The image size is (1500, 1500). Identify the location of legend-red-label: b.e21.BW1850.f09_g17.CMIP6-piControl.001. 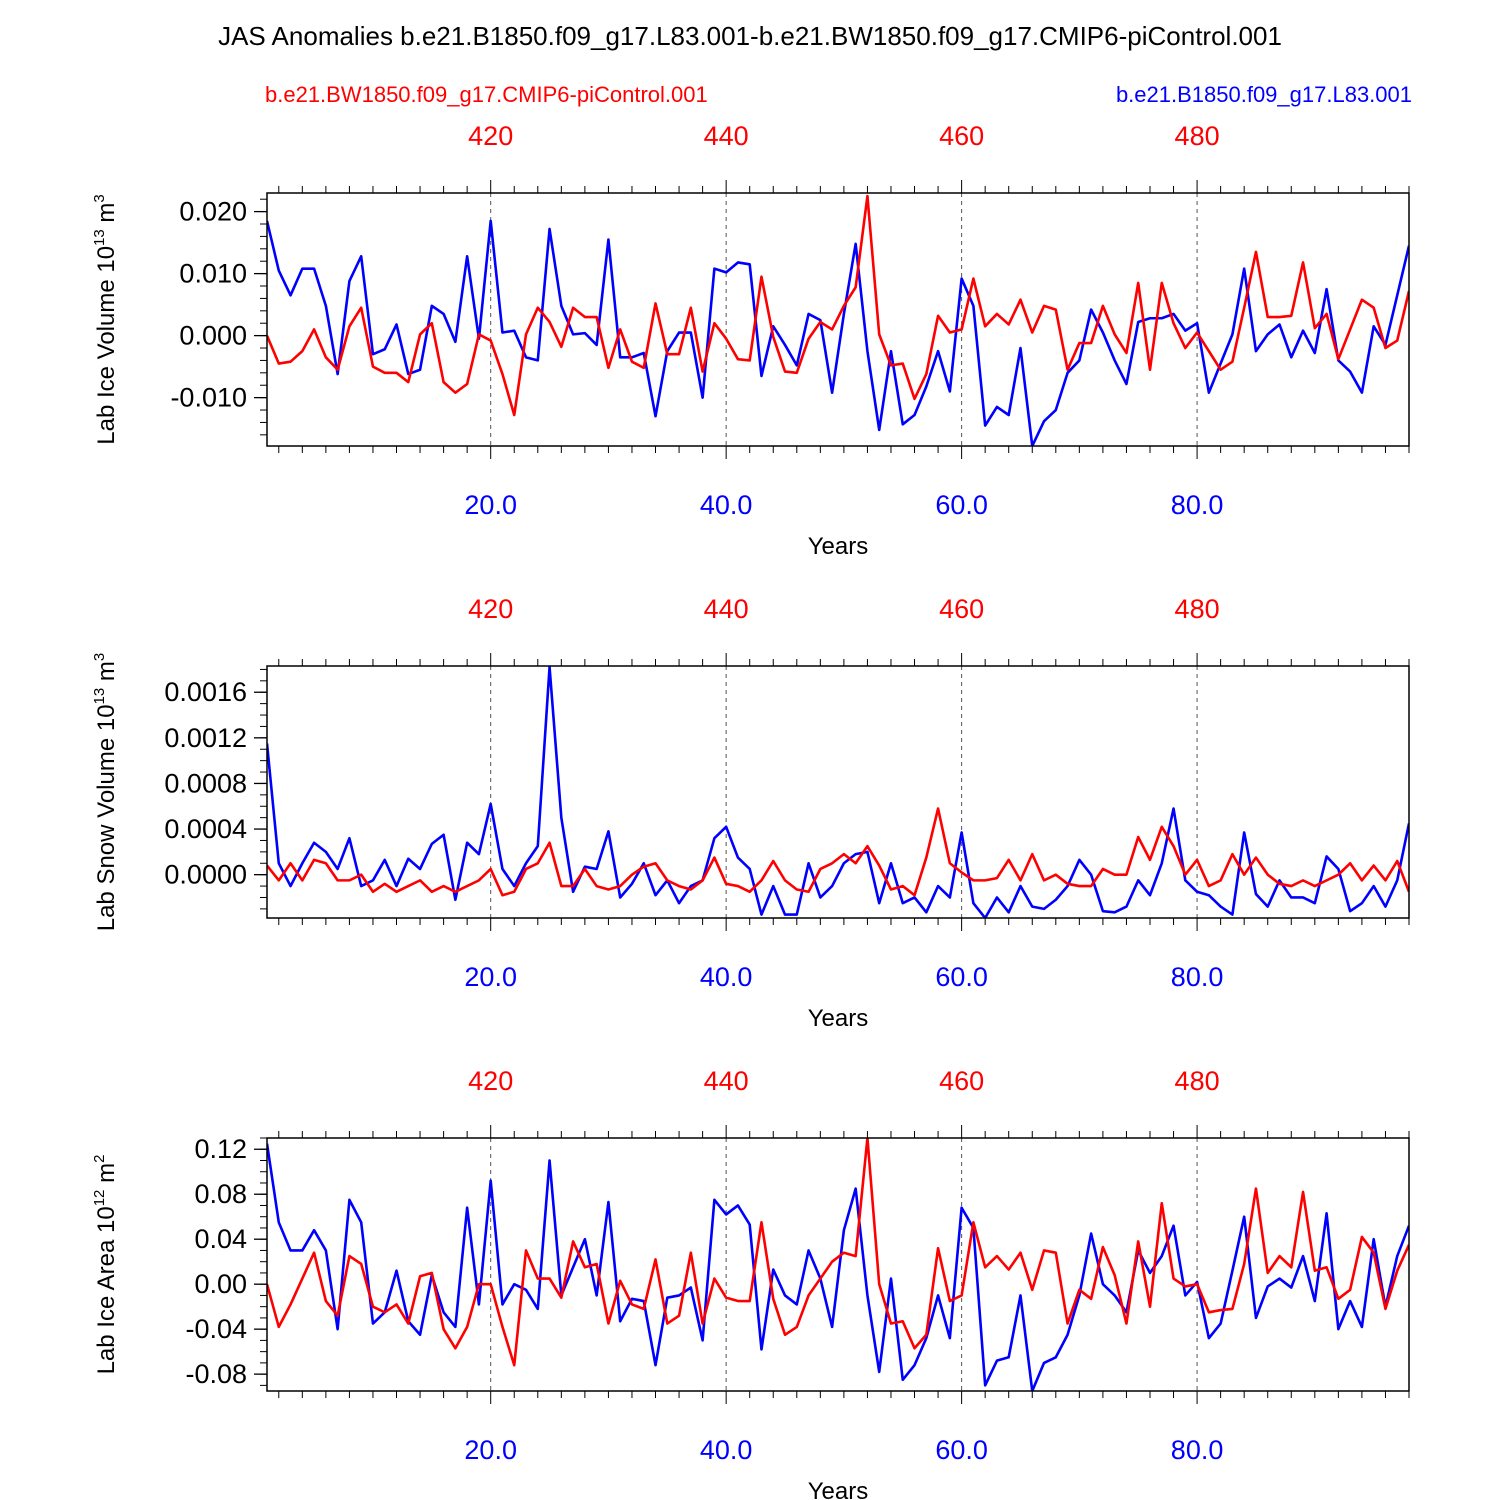
(486, 94).